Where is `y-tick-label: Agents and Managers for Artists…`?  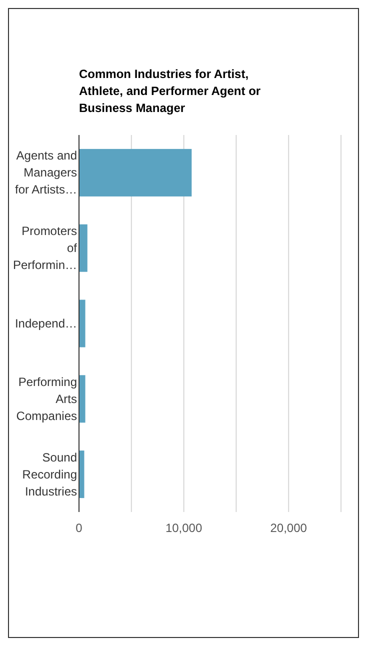 y-tick-label: Agents and Managers for Artists… is located at coordinates (45, 172).